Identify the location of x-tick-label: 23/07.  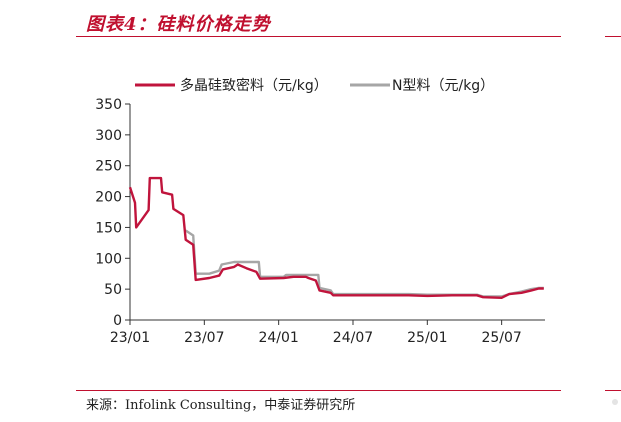
(204, 338).